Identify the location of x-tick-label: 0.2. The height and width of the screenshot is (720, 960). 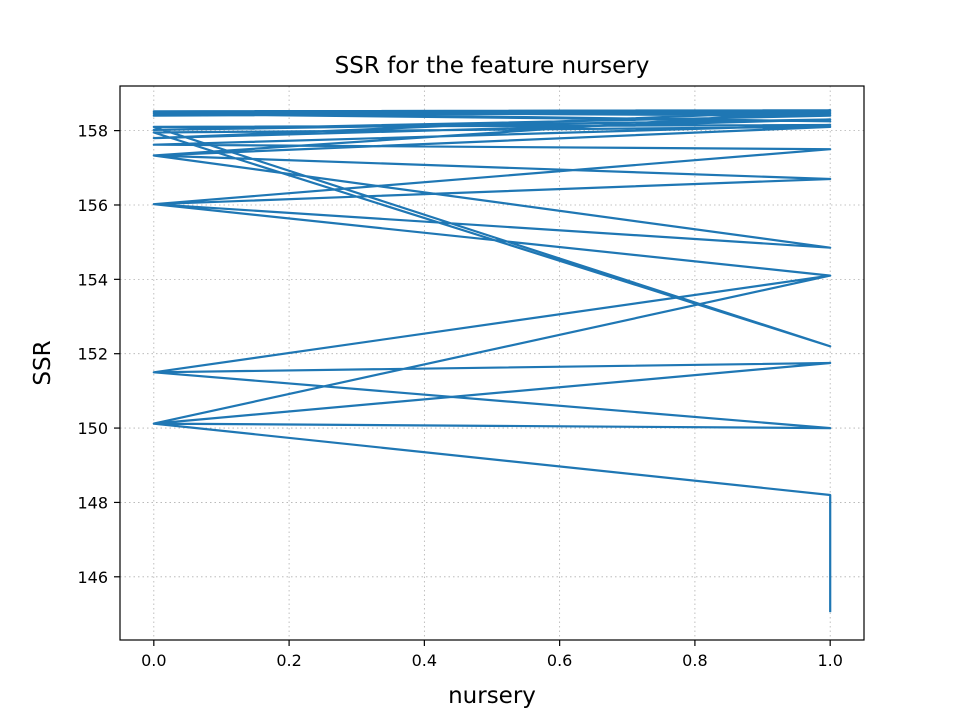
(288, 660).